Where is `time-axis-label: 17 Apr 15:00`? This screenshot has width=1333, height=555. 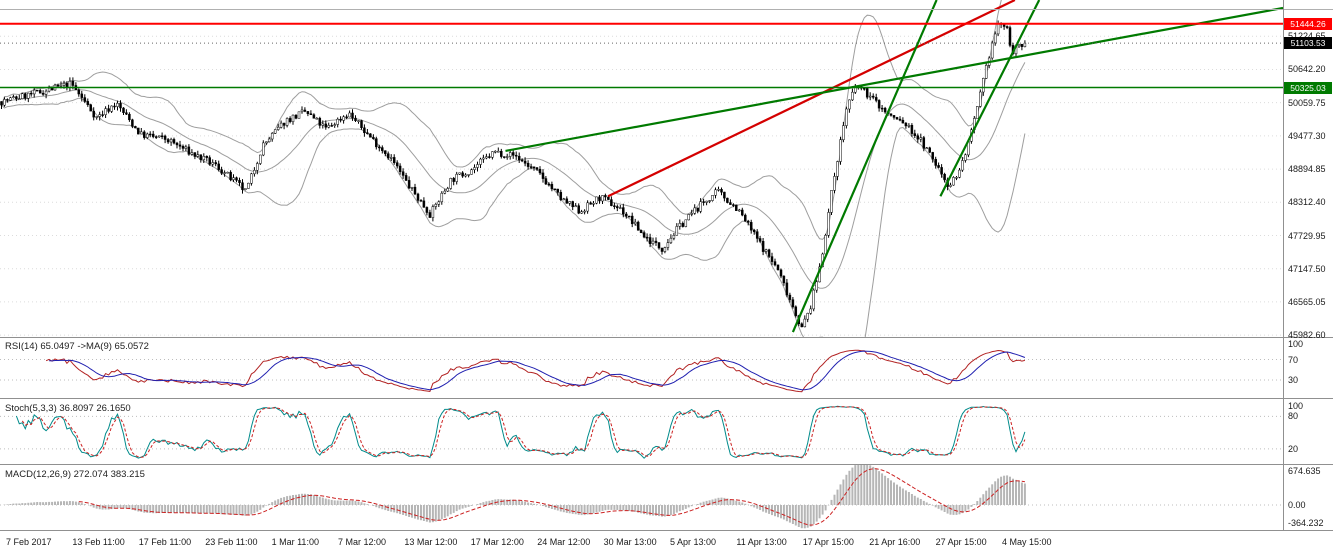 time-axis-label: 17 Apr 15:00 is located at coordinates (828, 542).